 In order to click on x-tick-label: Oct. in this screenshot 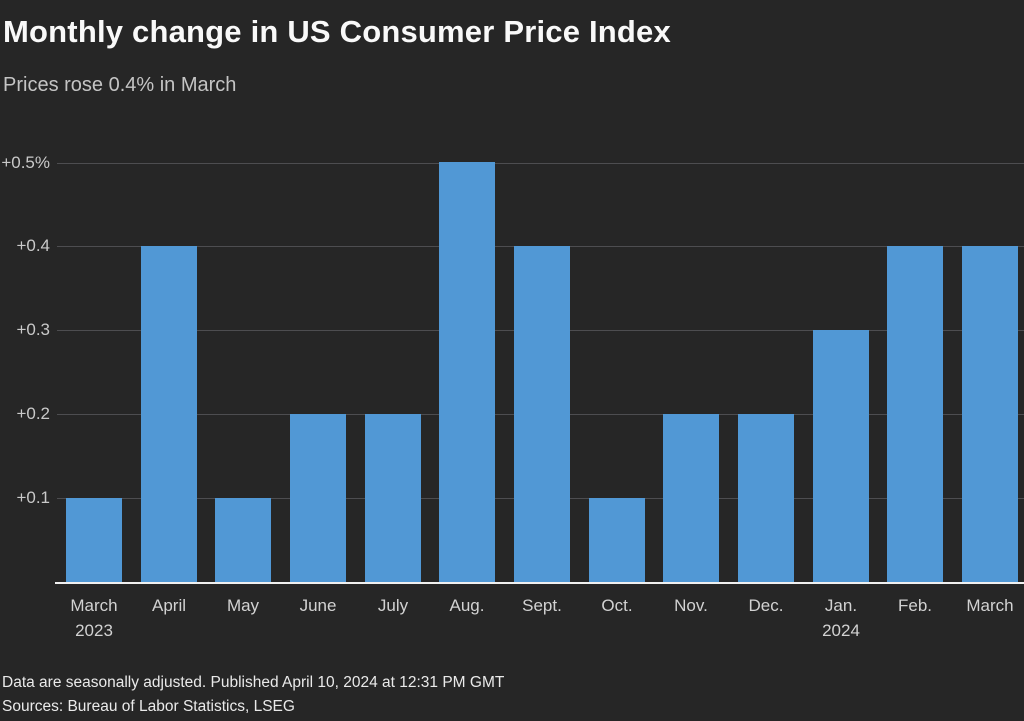, I will do `click(617, 605)`.